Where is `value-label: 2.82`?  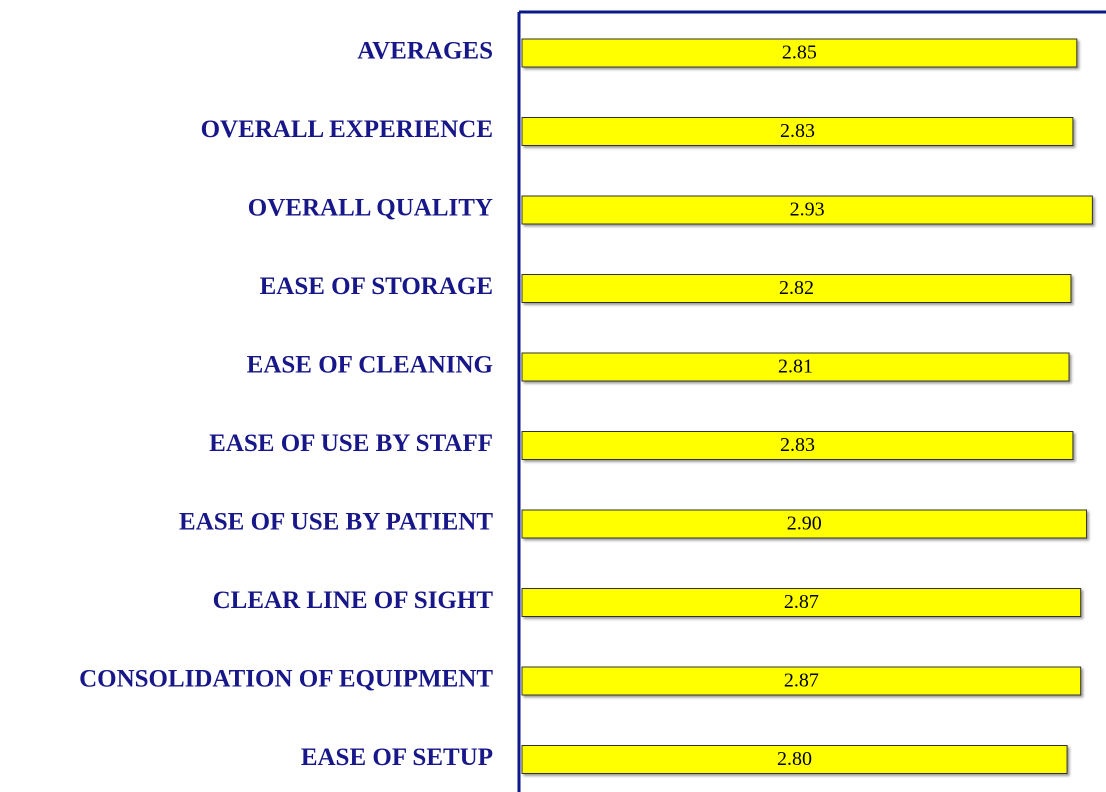
value-label: 2.82 is located at coordinates (796, 288).